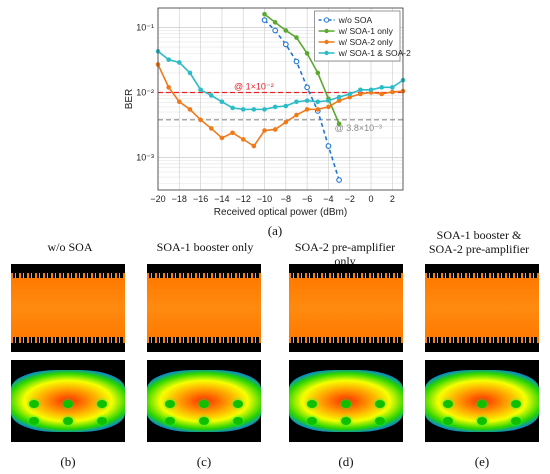 The image size is (550, 474). Describe the element at coordinates (179, 199) in the screenshot. I see `x-tick-label: −18` at that location.